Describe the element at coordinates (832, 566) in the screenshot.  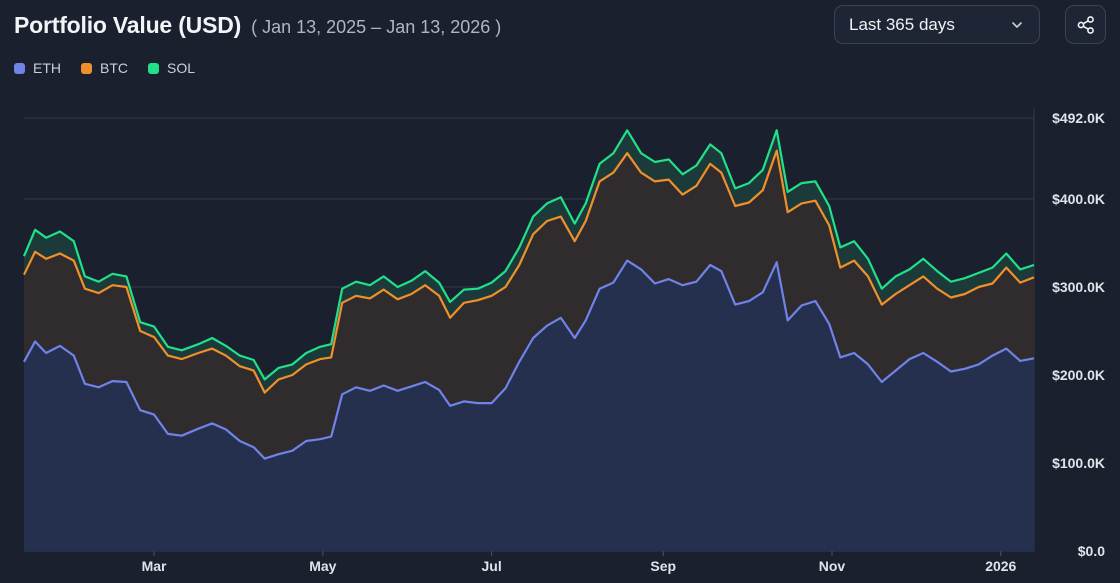
I see `x-tick-label: Nov` at that location.